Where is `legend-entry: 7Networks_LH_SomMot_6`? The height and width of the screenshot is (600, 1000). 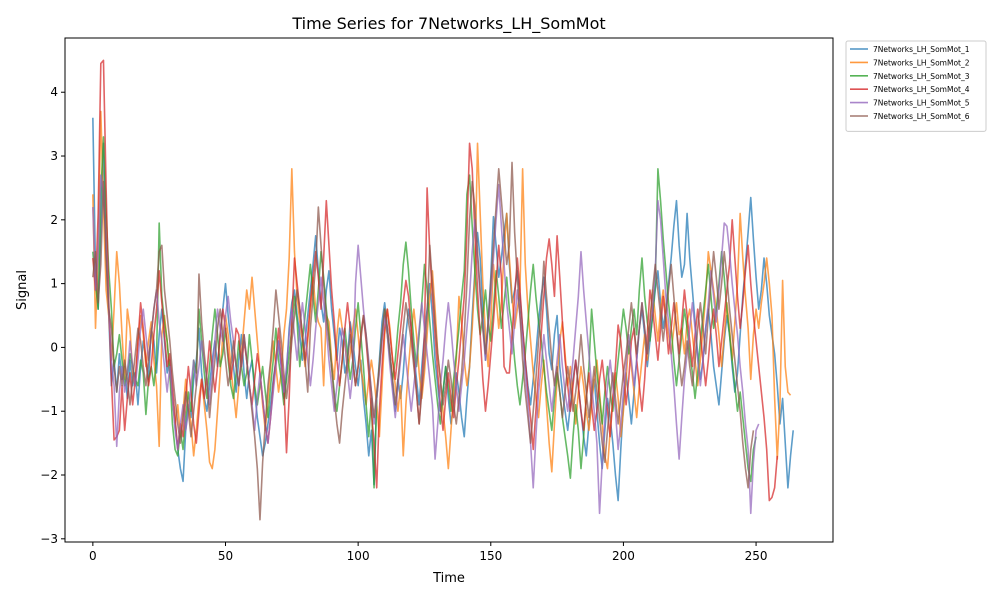
legend-entry: 7Networks_LH_SomMot_6 is located at coordinates (921, 116).